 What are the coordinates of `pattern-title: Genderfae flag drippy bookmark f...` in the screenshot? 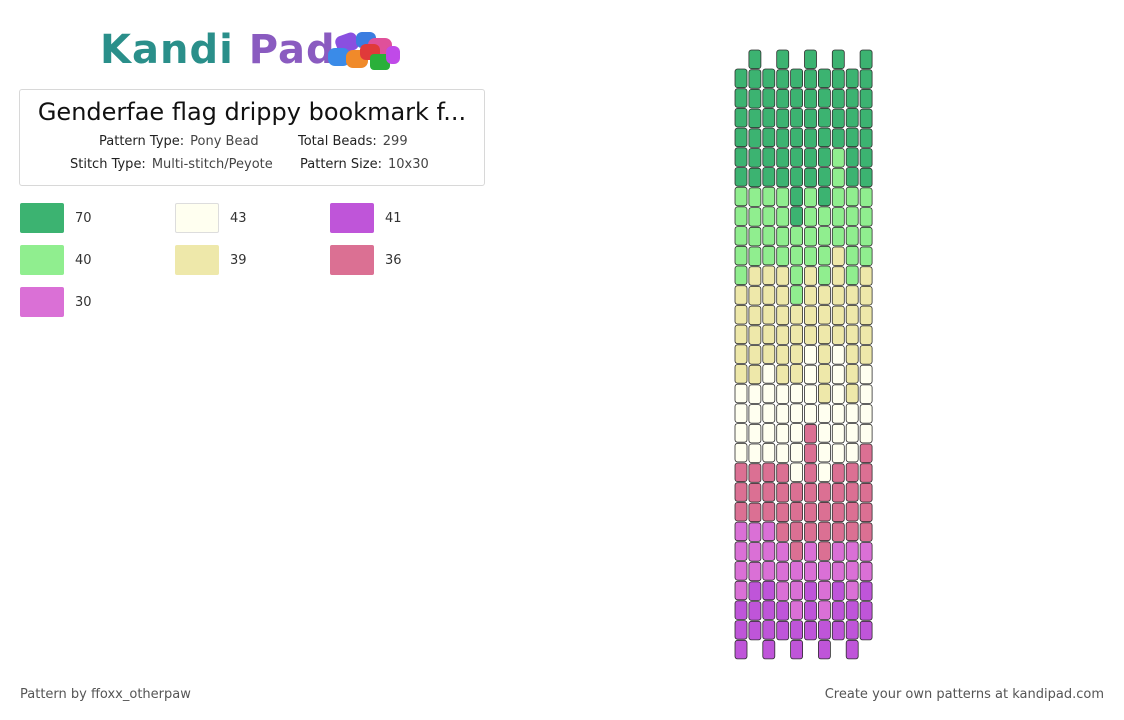 It's located at (252, 112).